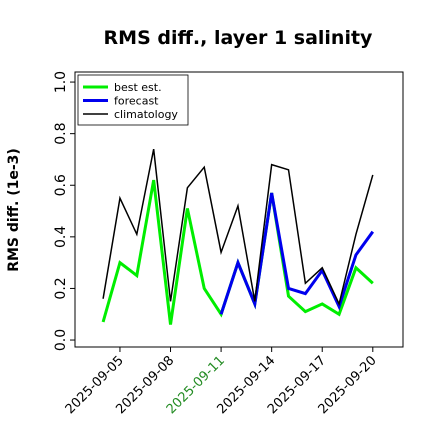 This screenshot has width=440, height=440. What do you see at coordinates (136, 101) in the screenshot?
I see `legend-label: forecast` at bounding box center [136, 101].